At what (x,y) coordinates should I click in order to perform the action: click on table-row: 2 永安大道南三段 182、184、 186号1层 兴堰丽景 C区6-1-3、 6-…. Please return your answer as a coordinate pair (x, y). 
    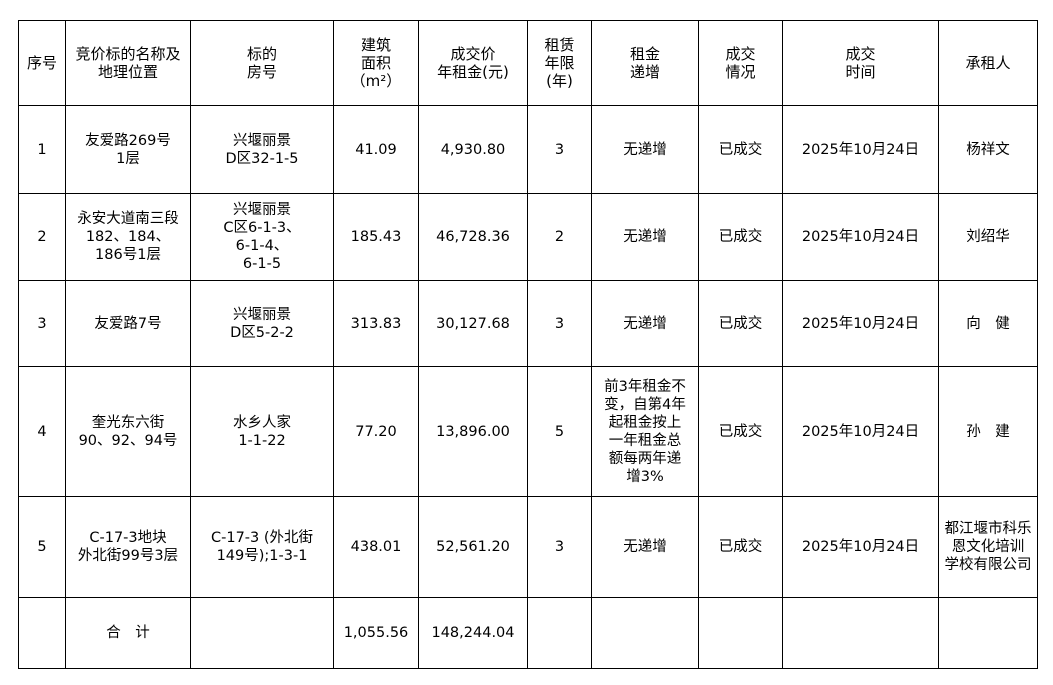
    Looking at the image, I should click on (528, 237).